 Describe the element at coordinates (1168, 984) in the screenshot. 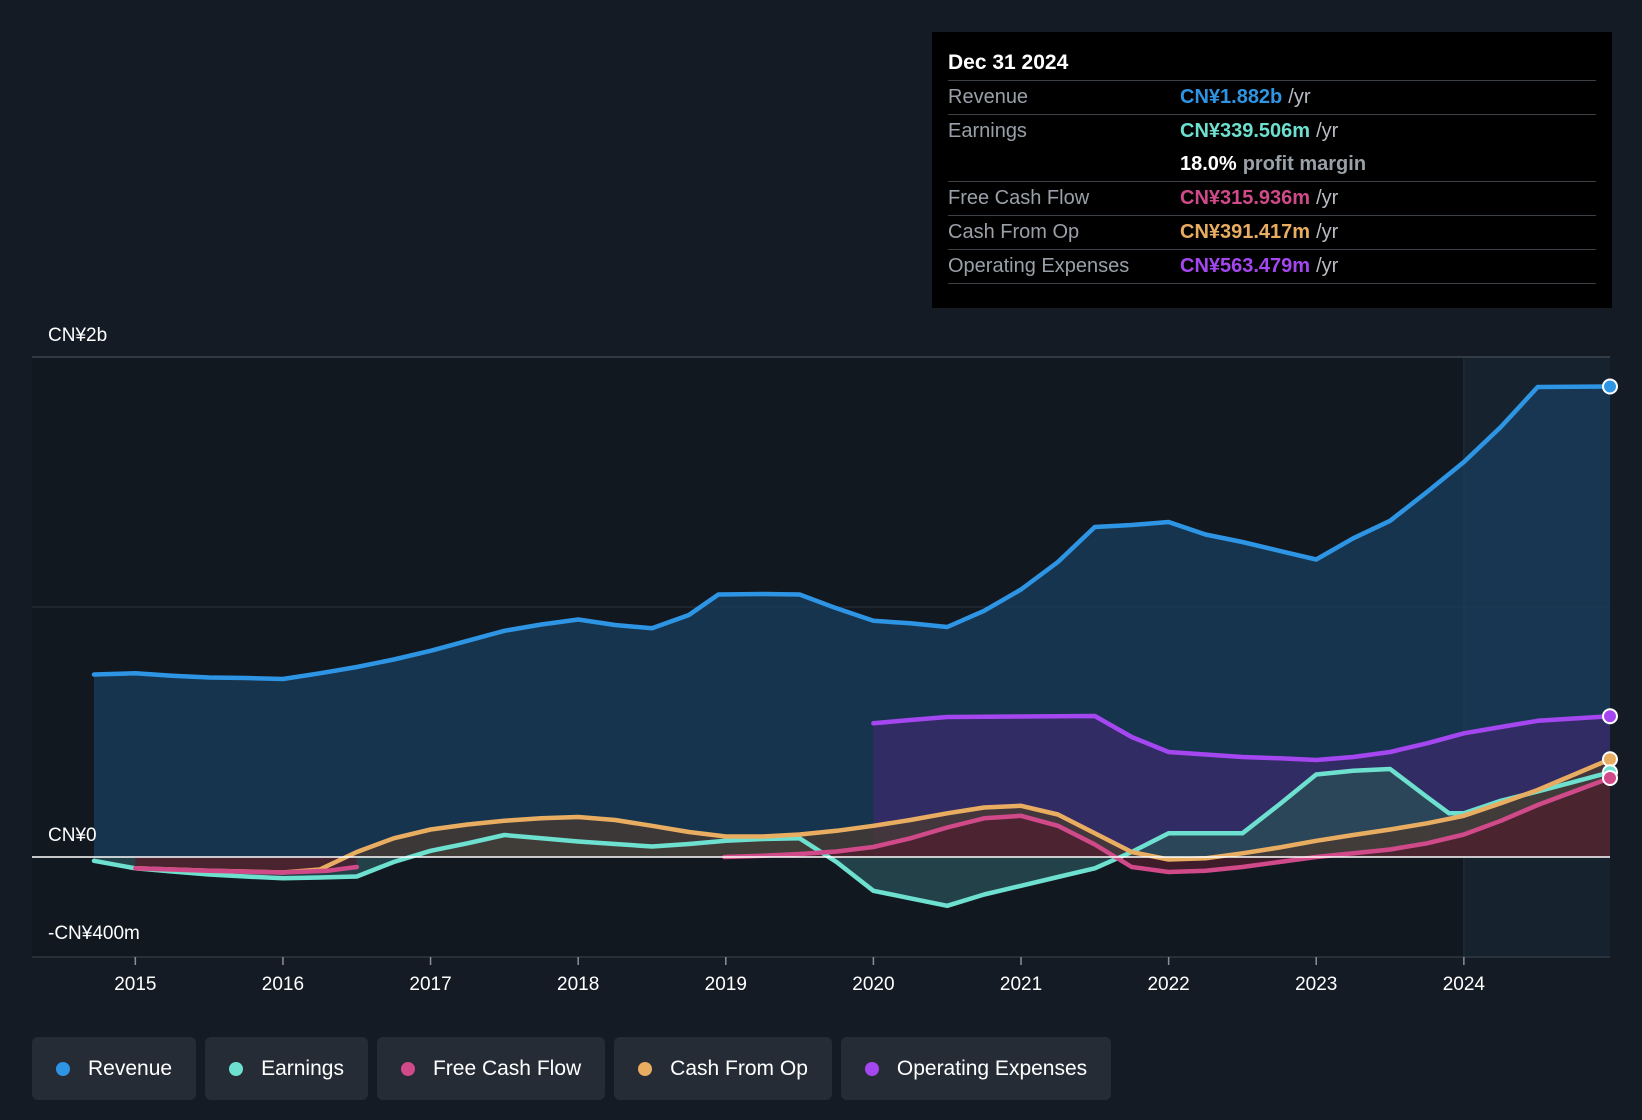

I see `x-tick-label: 2022` at that location.